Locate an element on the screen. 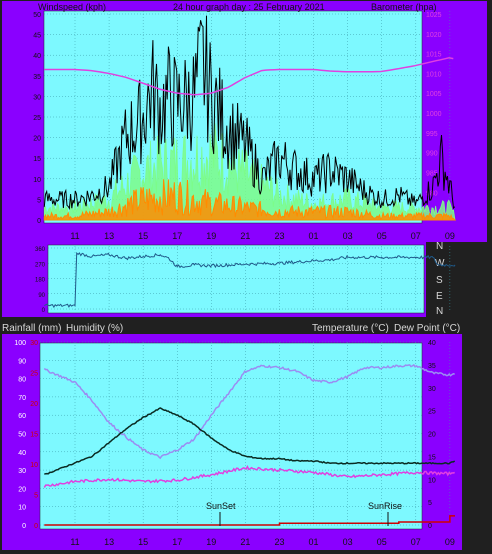  humidity-y-tick-label: 40 is located at coordinates (22, 453).